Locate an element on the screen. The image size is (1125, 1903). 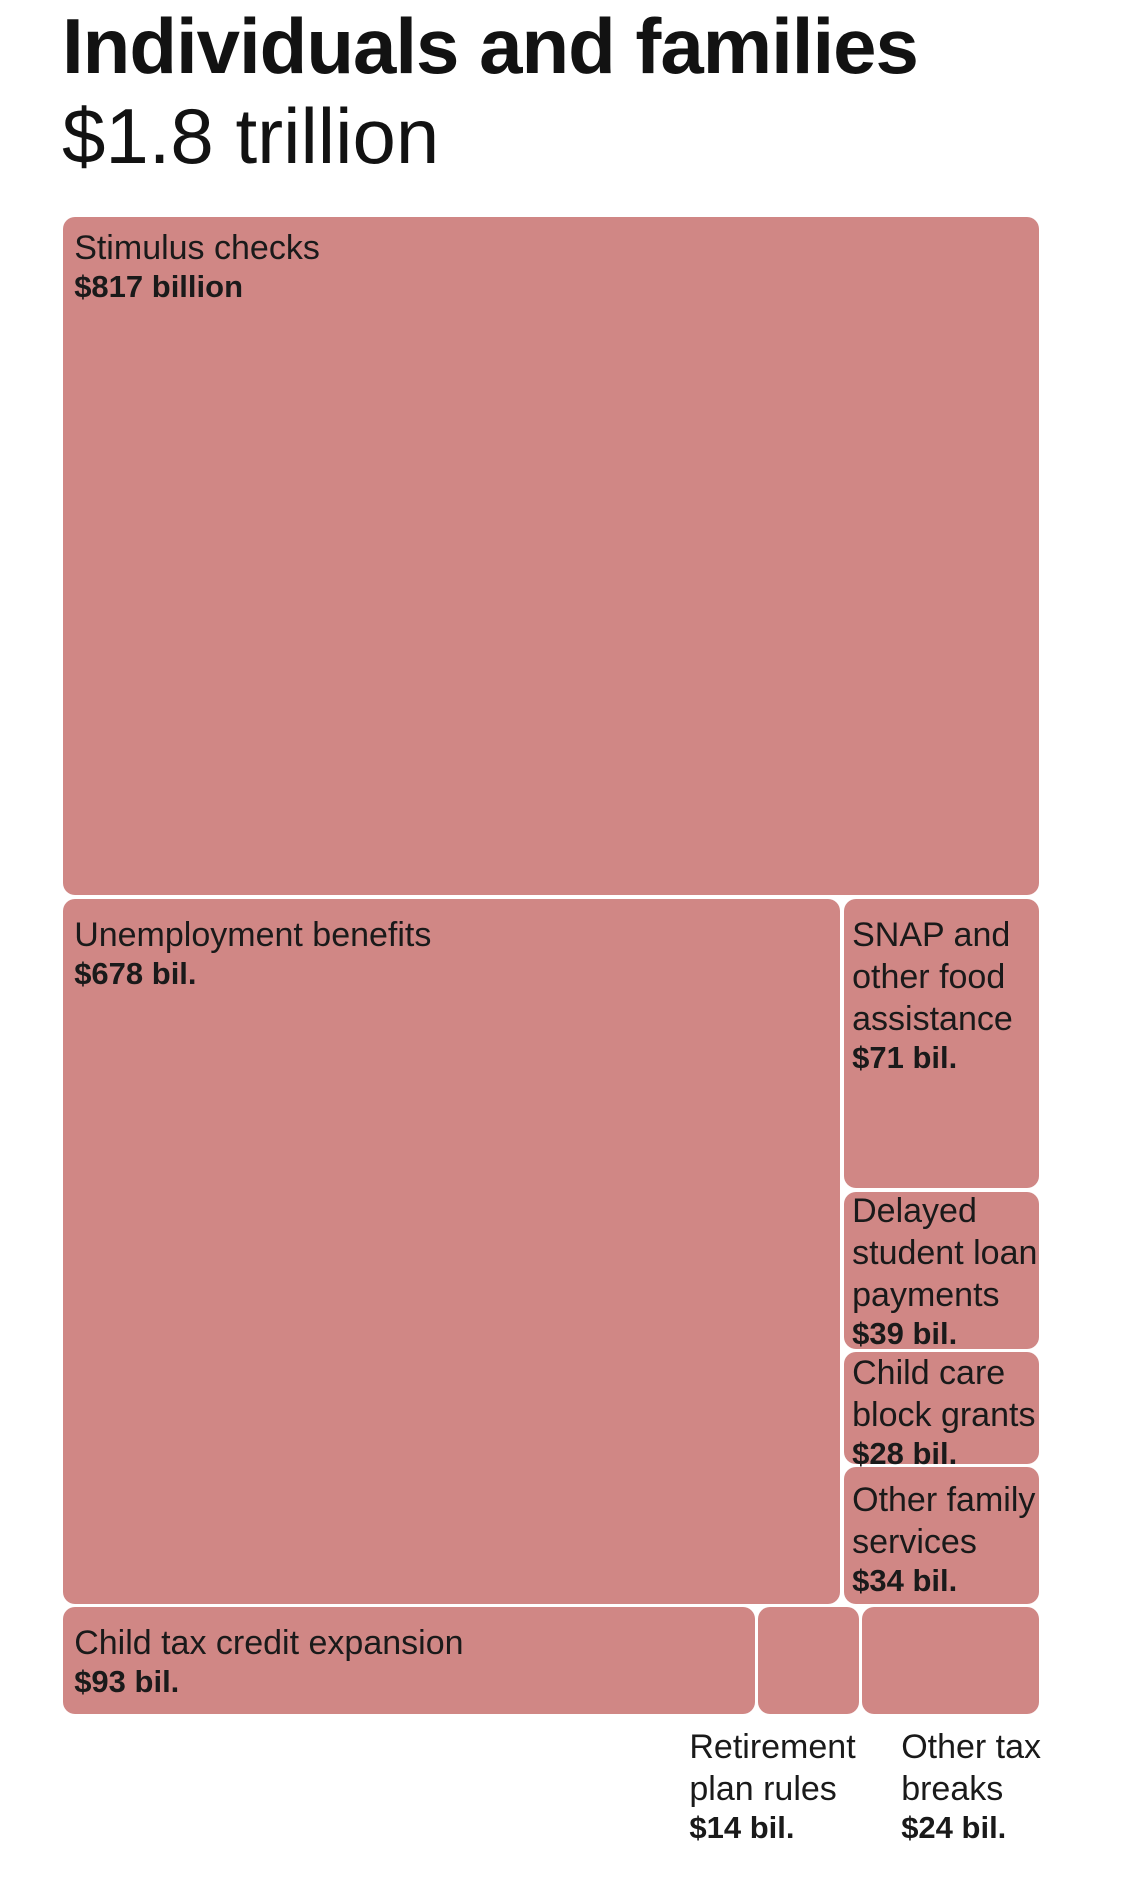
tile-label-child-tax-credit: Child tax credit expansion $93 bil. is located at coordinates (409, 1661).